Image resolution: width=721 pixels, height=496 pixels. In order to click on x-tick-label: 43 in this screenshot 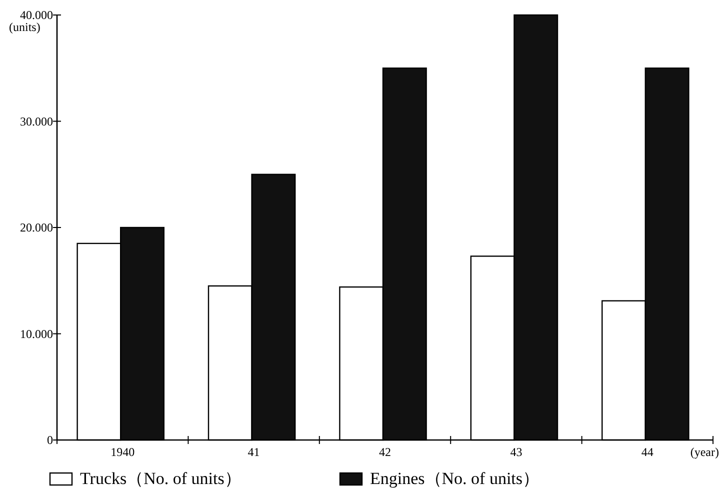, I will do `click(516, 452)`.